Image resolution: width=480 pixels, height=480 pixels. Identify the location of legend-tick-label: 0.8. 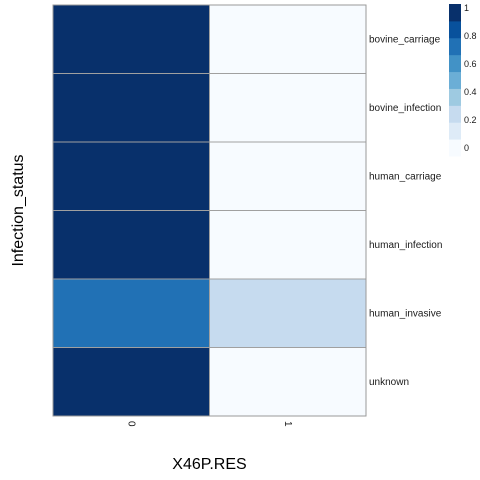
(470, 36).